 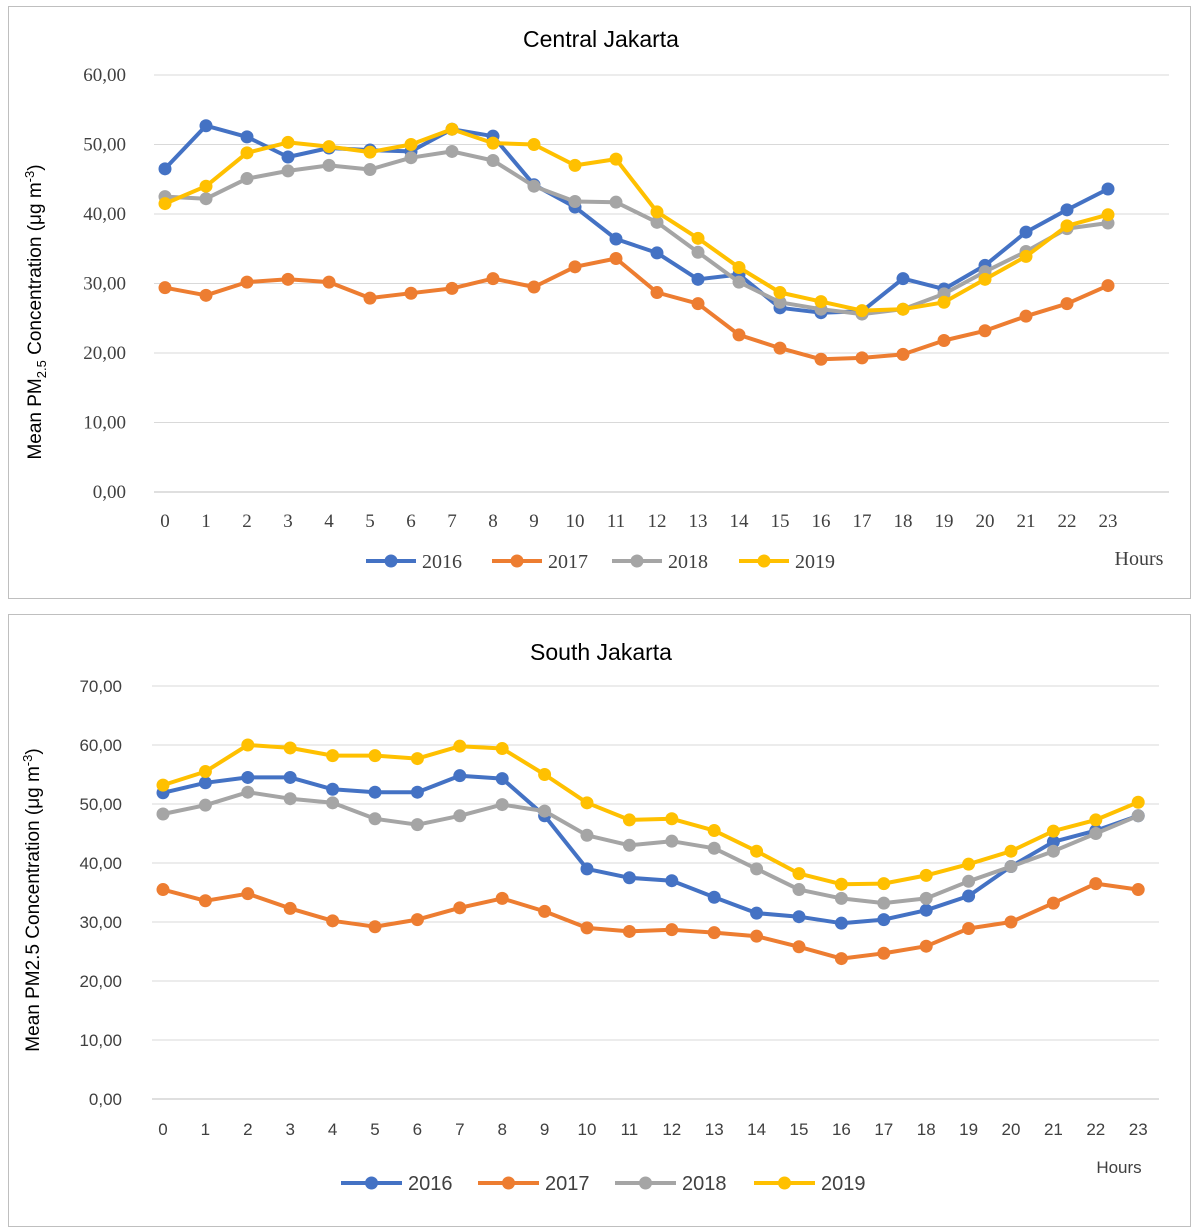 What do you see at coordinates (544, 1129) in the screenshot?
I see `x-tick-label: 9` at bounding box center [544, 1129].